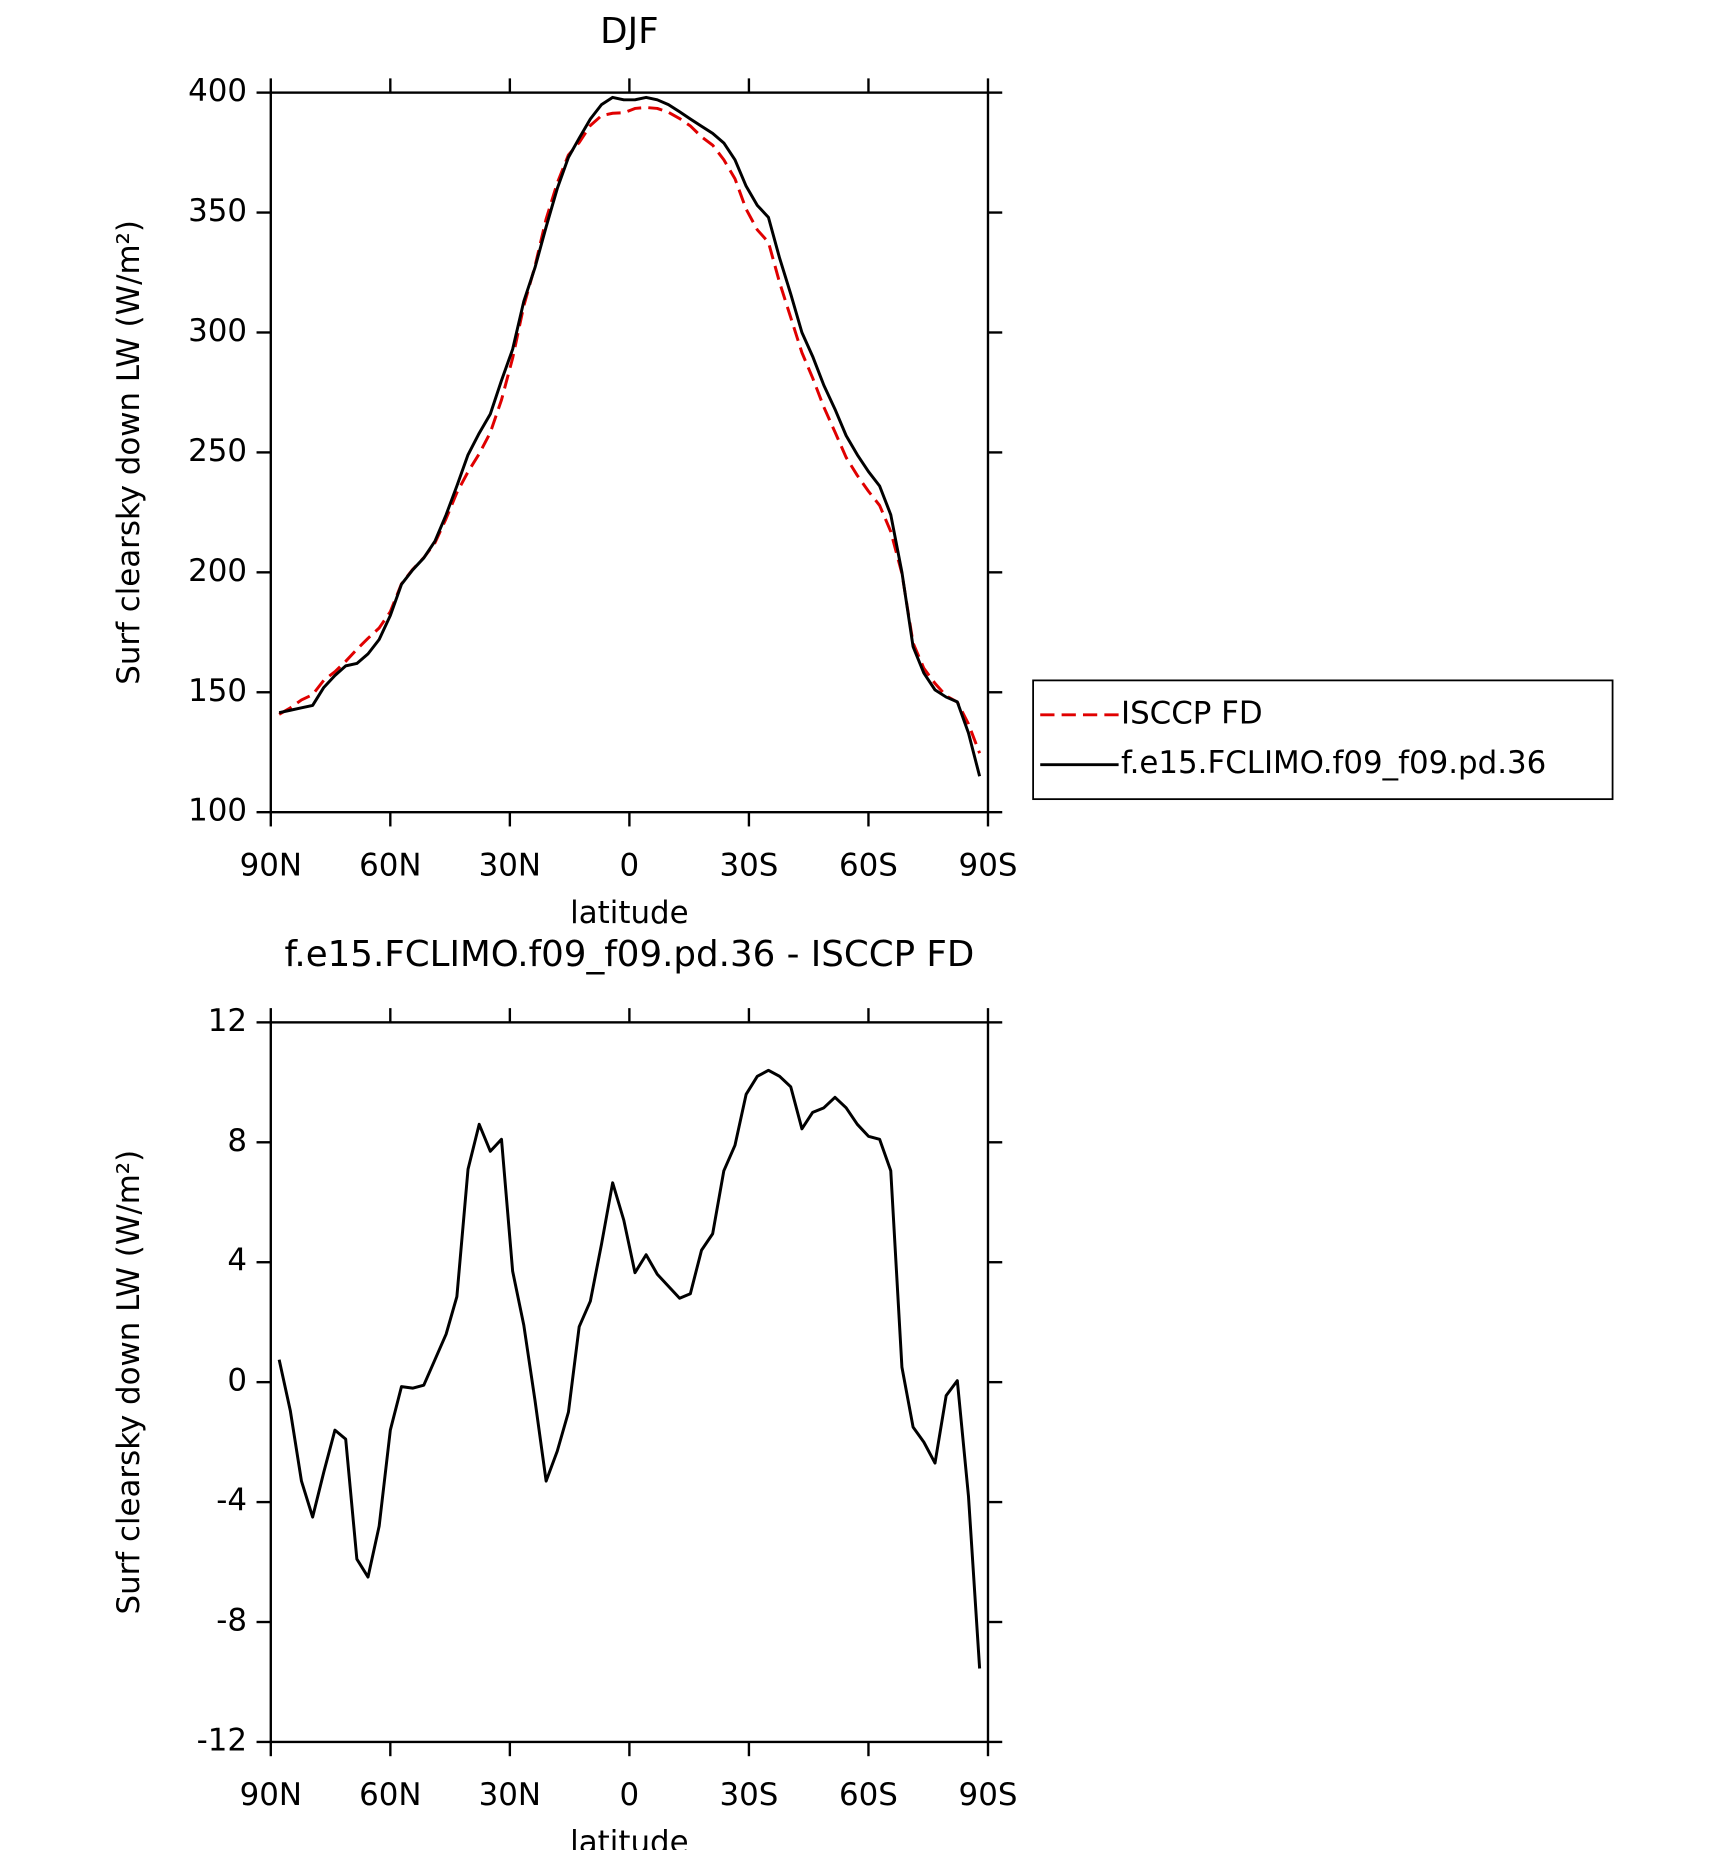 This screenshot has height=1850, width=1710. What do you see at coordinates (629, 954) in the screenshot?
I see `chart-title: f.e15.FCLIMO.f09_f09.pd.36 - ISCCP FD` at bounding box center [629, 954].